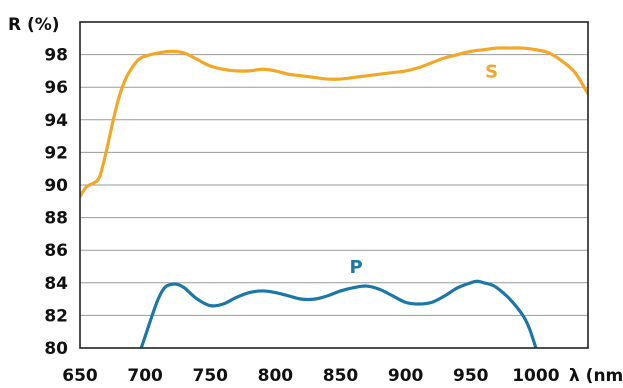  I want to click on x-tick-label: 800, so click(276, 376).